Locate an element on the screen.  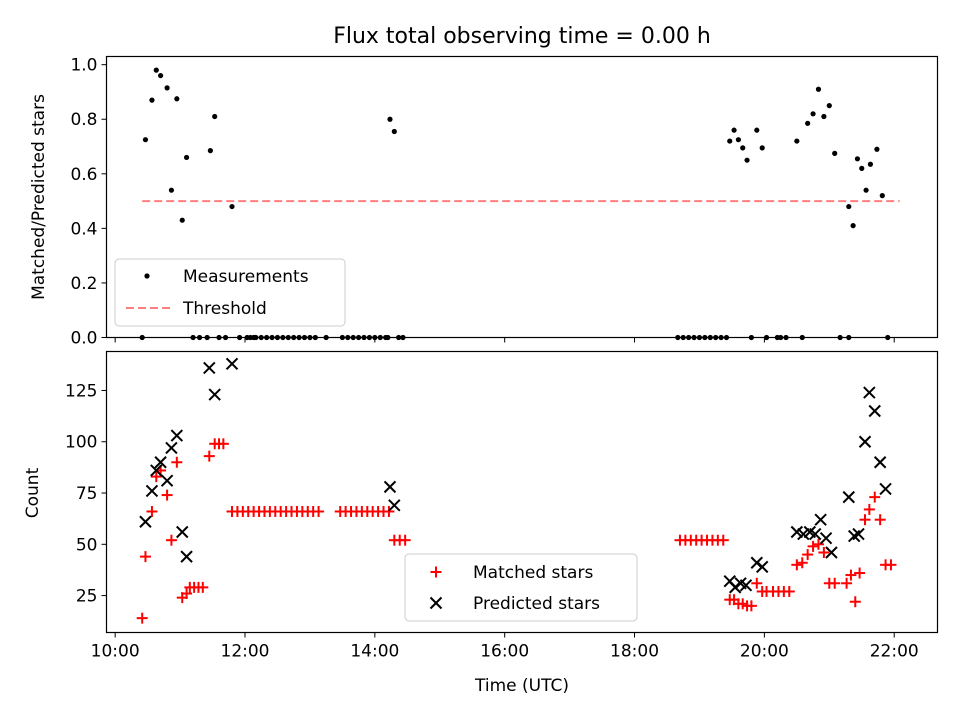
legend-predicted-label: Predicted stars is located at coordinates (536, 604).